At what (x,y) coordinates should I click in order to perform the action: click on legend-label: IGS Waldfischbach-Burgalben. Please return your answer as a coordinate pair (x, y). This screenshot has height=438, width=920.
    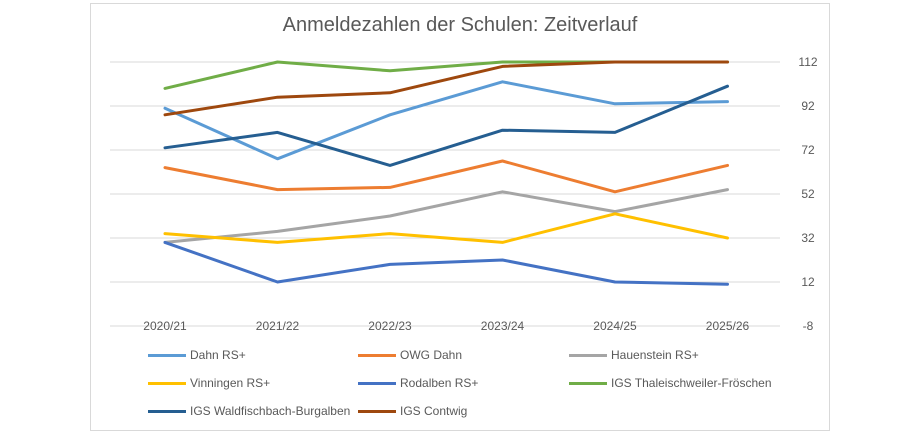
    Looking at the image, I should click on (270, 411).